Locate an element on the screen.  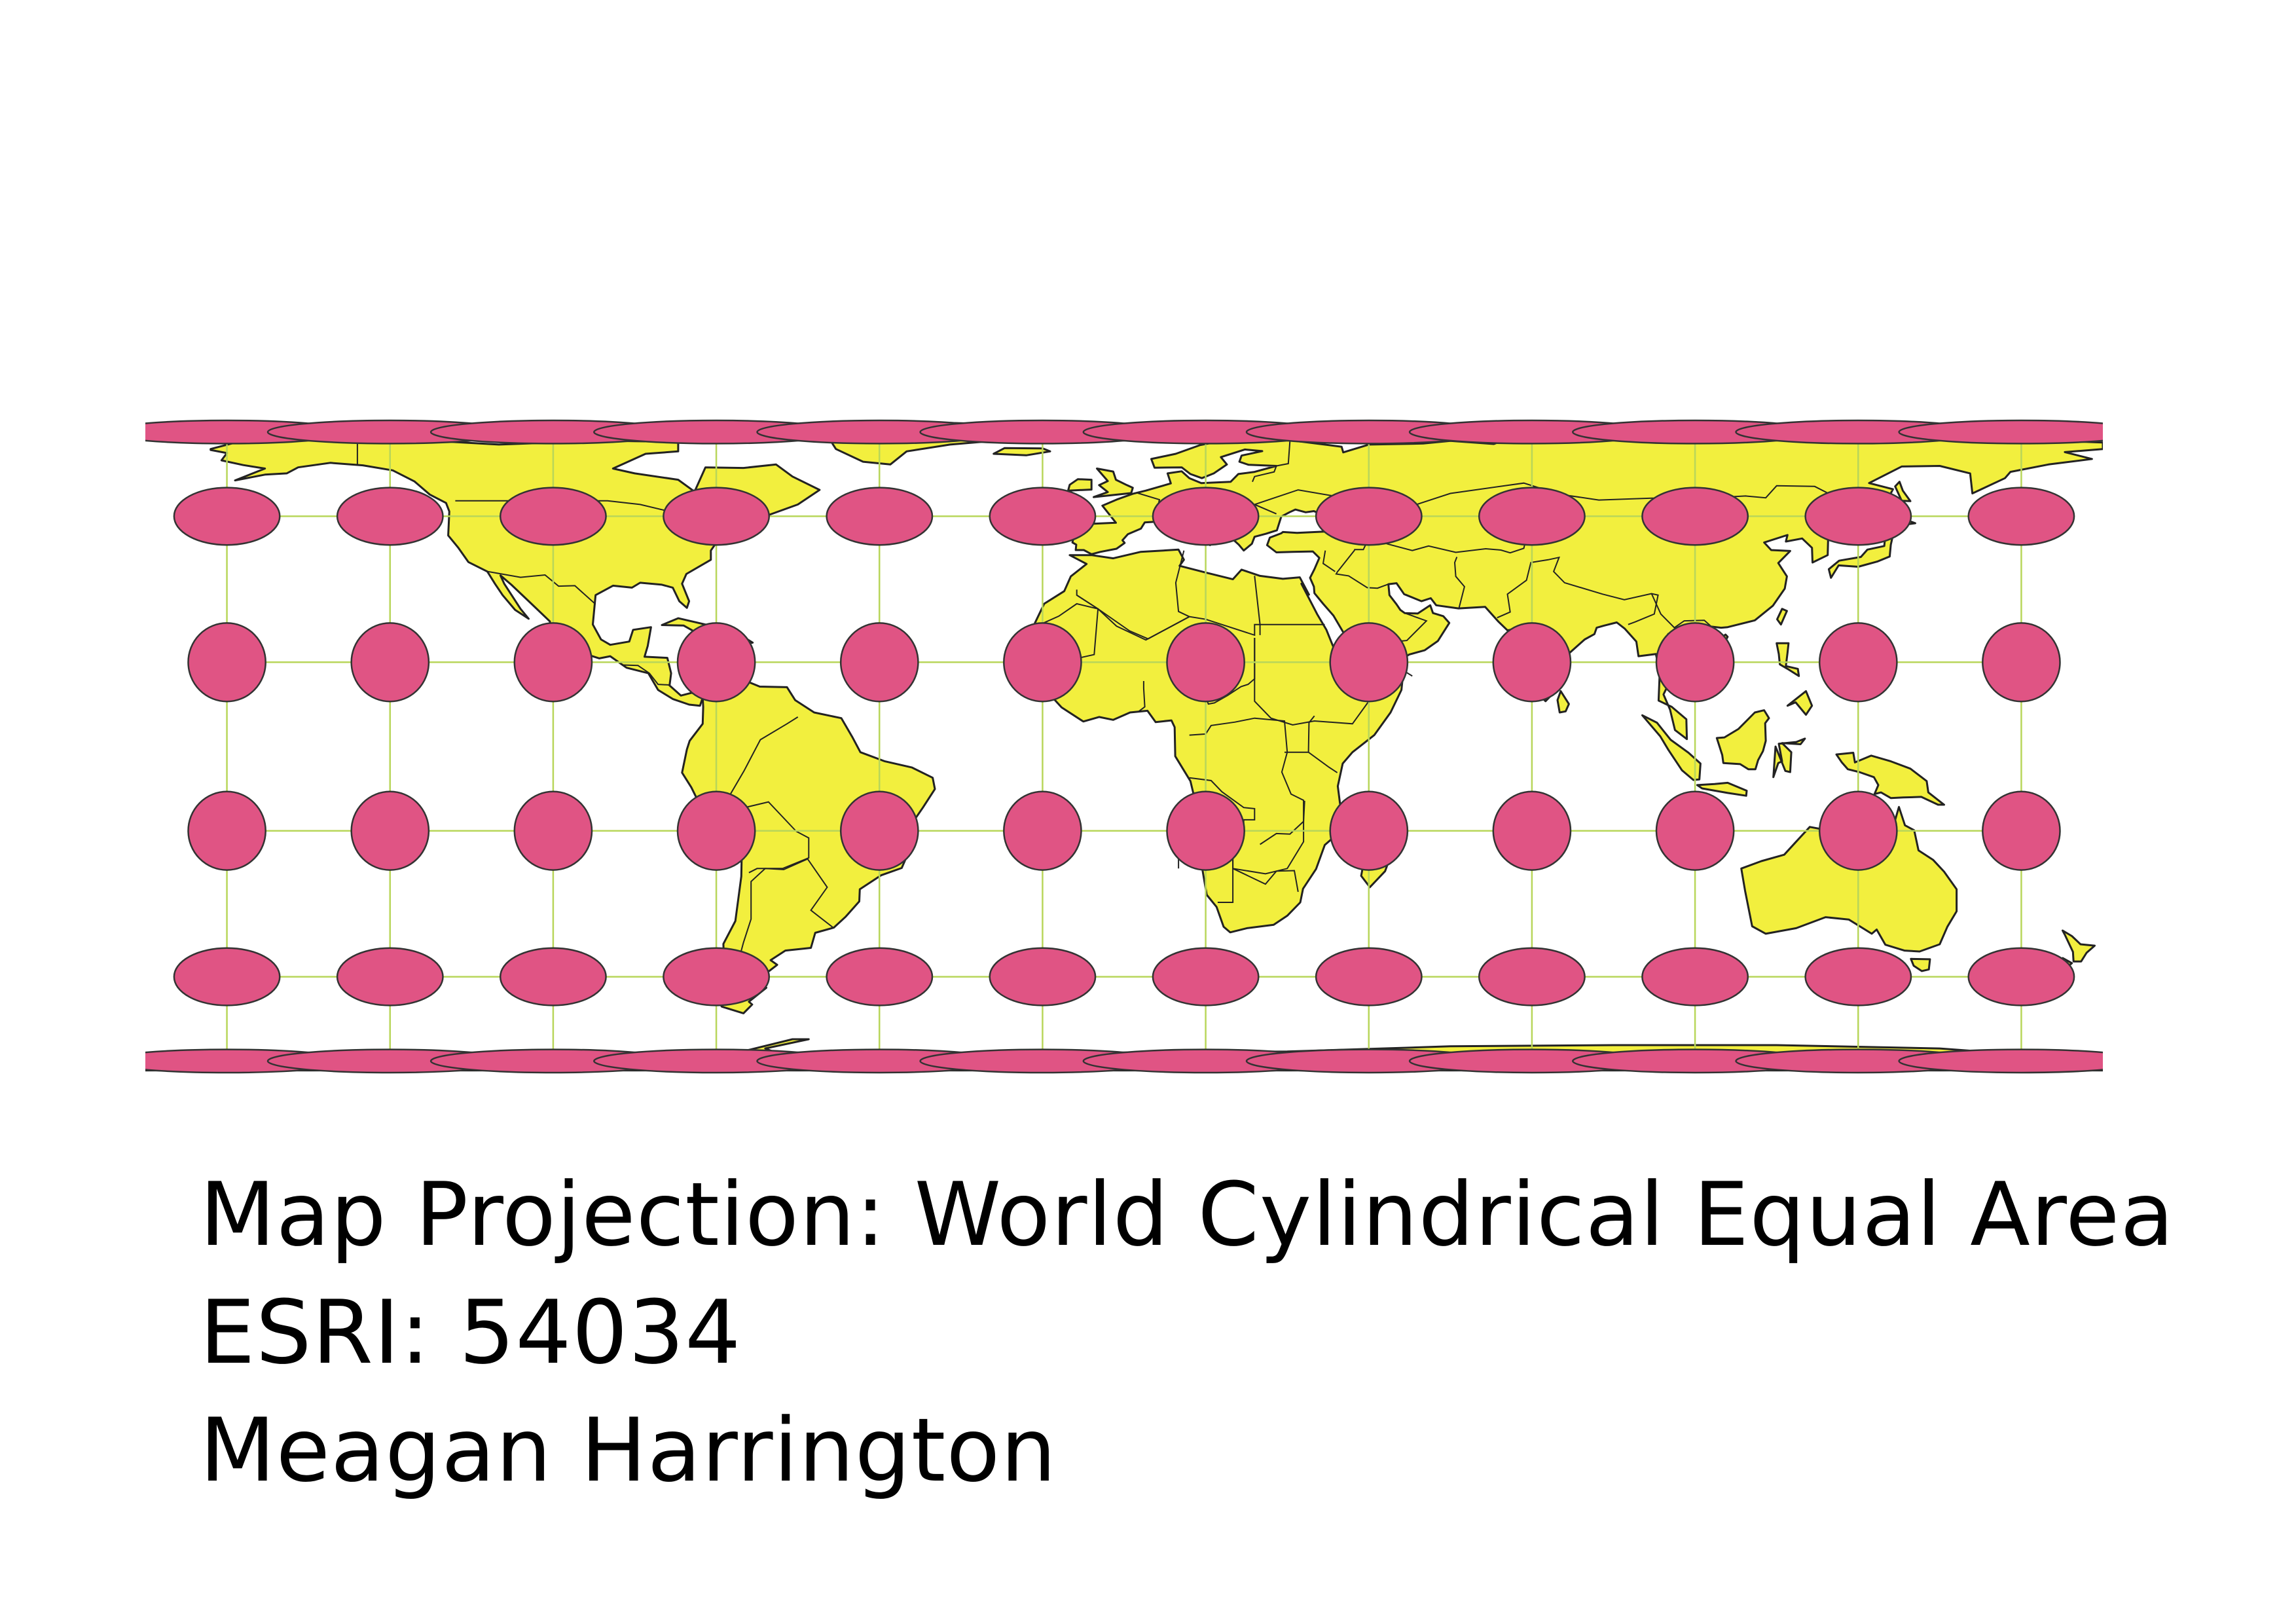
luzon-landmass is located at coordinates (1788, 659).